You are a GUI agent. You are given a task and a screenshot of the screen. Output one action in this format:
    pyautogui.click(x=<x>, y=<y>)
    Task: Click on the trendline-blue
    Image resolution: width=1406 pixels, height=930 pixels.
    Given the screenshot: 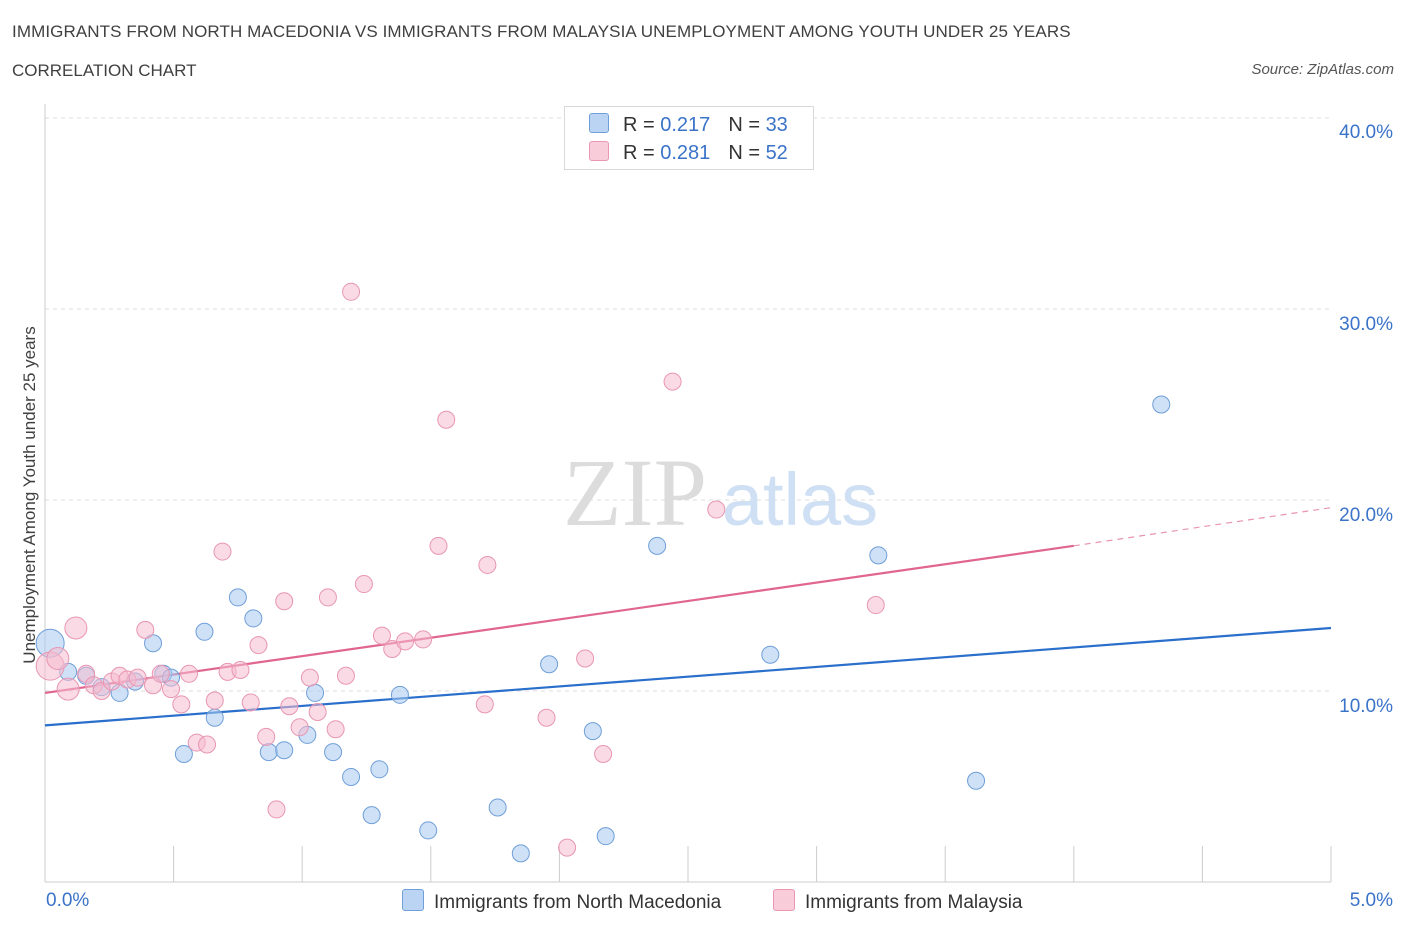 What is the action you would take?
    pyautogui.click(x=688, y=676)
    